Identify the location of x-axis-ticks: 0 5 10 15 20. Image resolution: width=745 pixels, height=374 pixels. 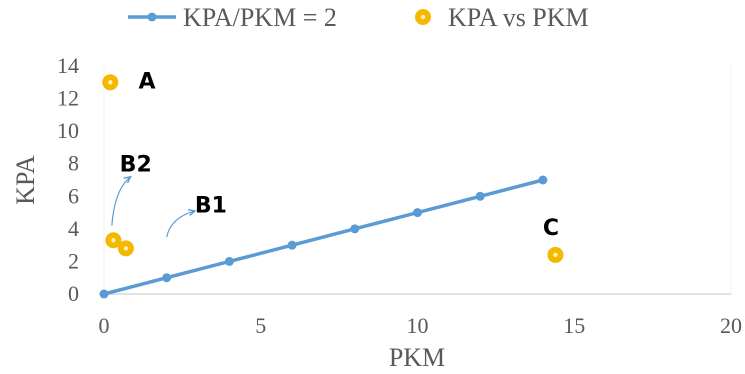
(421, 325).